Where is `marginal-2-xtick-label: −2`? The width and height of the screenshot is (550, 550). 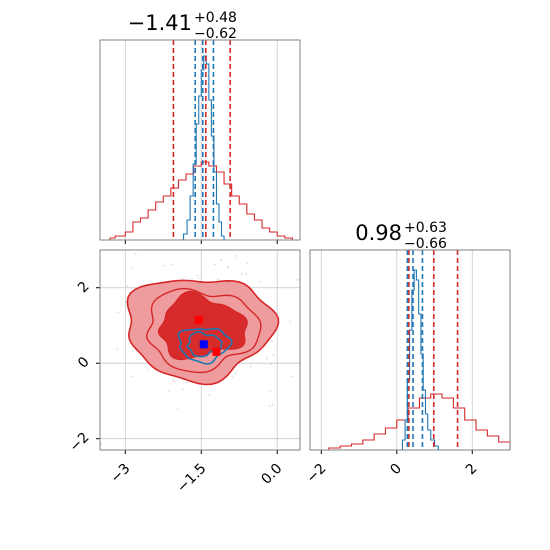 marginal-2-xtick-label: −2 is located at coordinates (317, 474).